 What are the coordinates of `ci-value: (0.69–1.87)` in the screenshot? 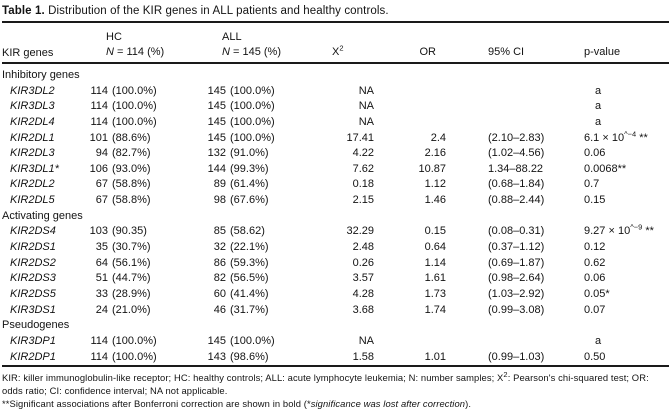 It's located at (516, 262).